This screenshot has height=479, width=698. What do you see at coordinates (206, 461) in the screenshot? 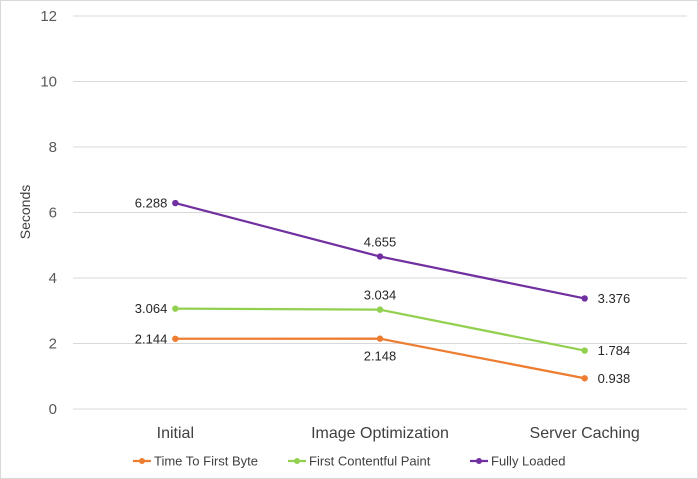
I see `legend-label-0: Time To First Byte` at bounding box center [206, 461].